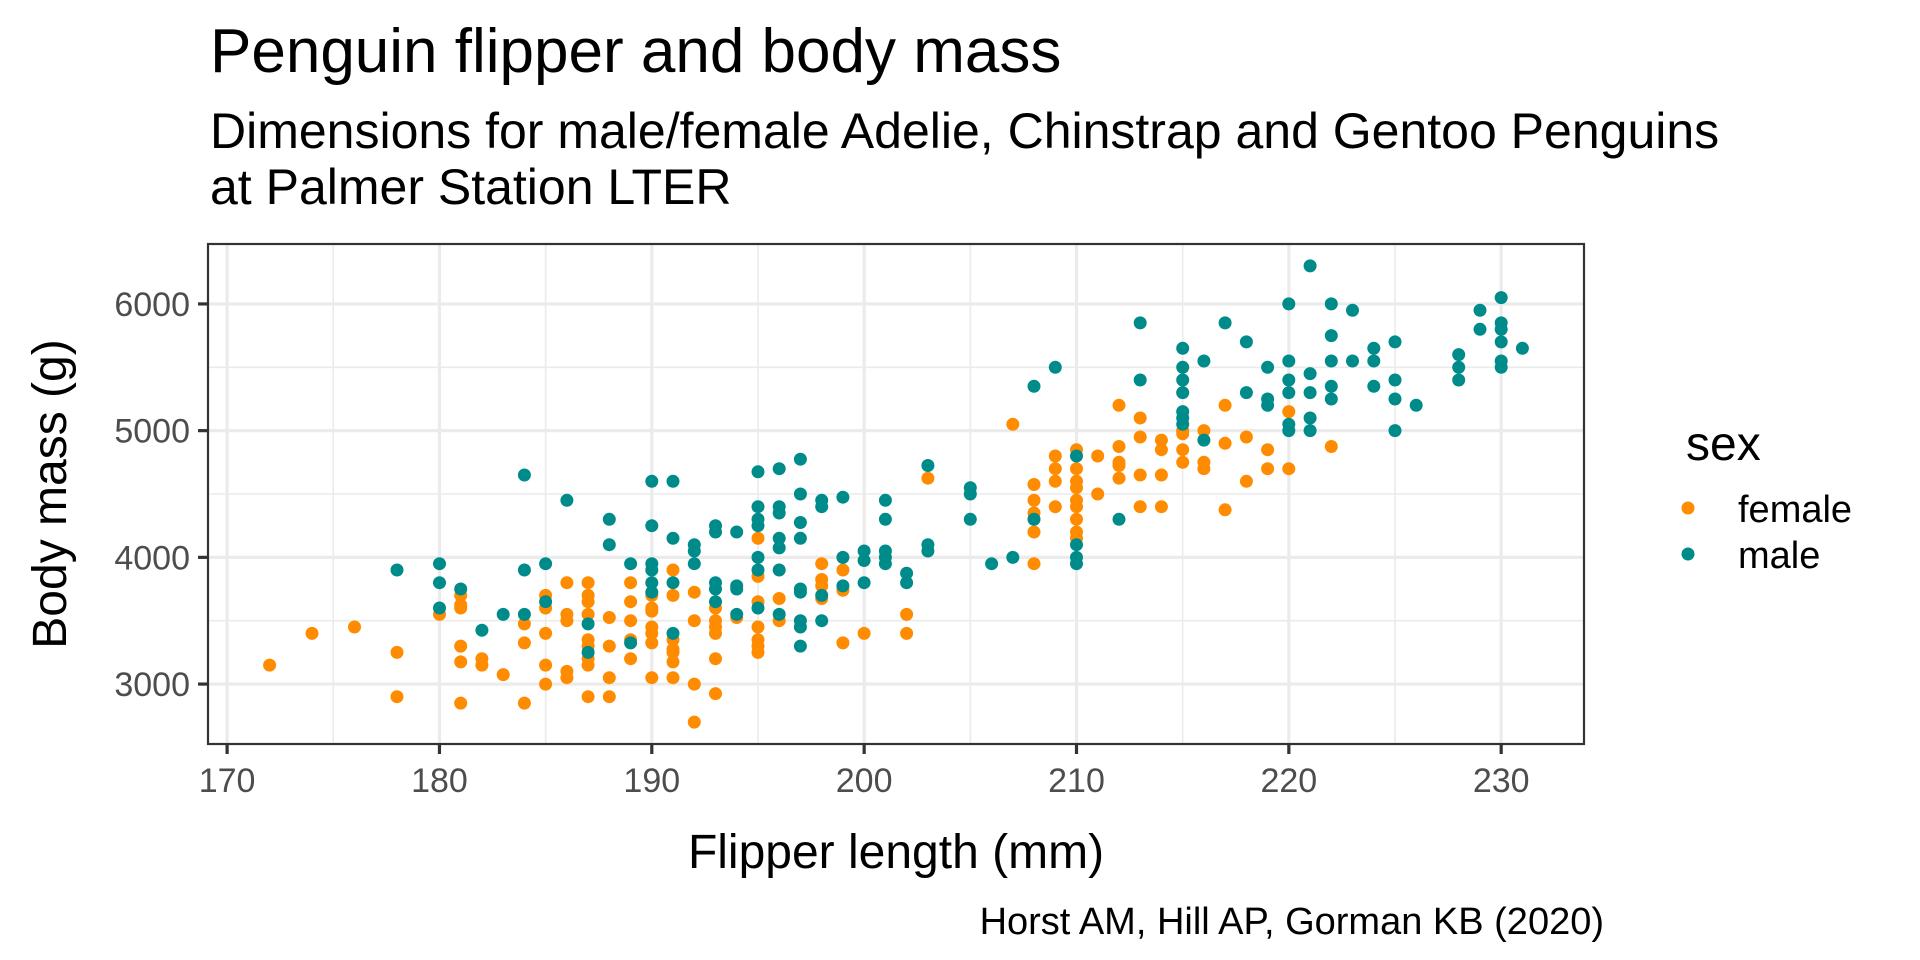  What do you see at coordinates (152, 305) in the screenshot?
I see `y-tick-label: 6000` at bounding box center [152, 305].